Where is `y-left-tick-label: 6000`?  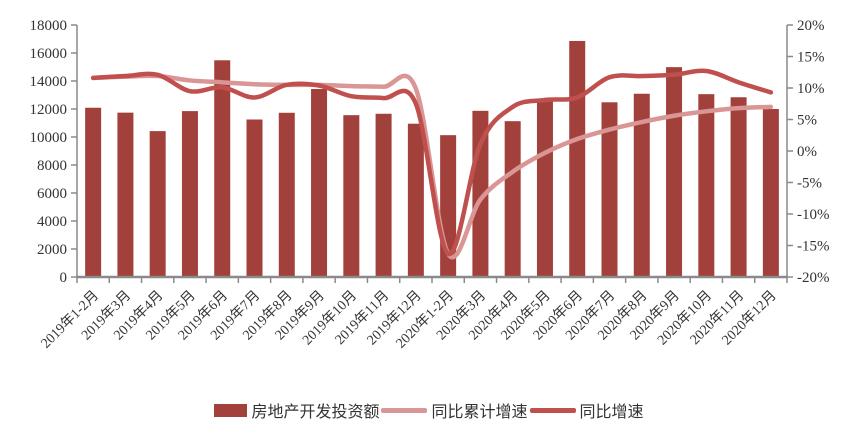 y-left-tick-label: 6000 is located at coordinates (52, 194).